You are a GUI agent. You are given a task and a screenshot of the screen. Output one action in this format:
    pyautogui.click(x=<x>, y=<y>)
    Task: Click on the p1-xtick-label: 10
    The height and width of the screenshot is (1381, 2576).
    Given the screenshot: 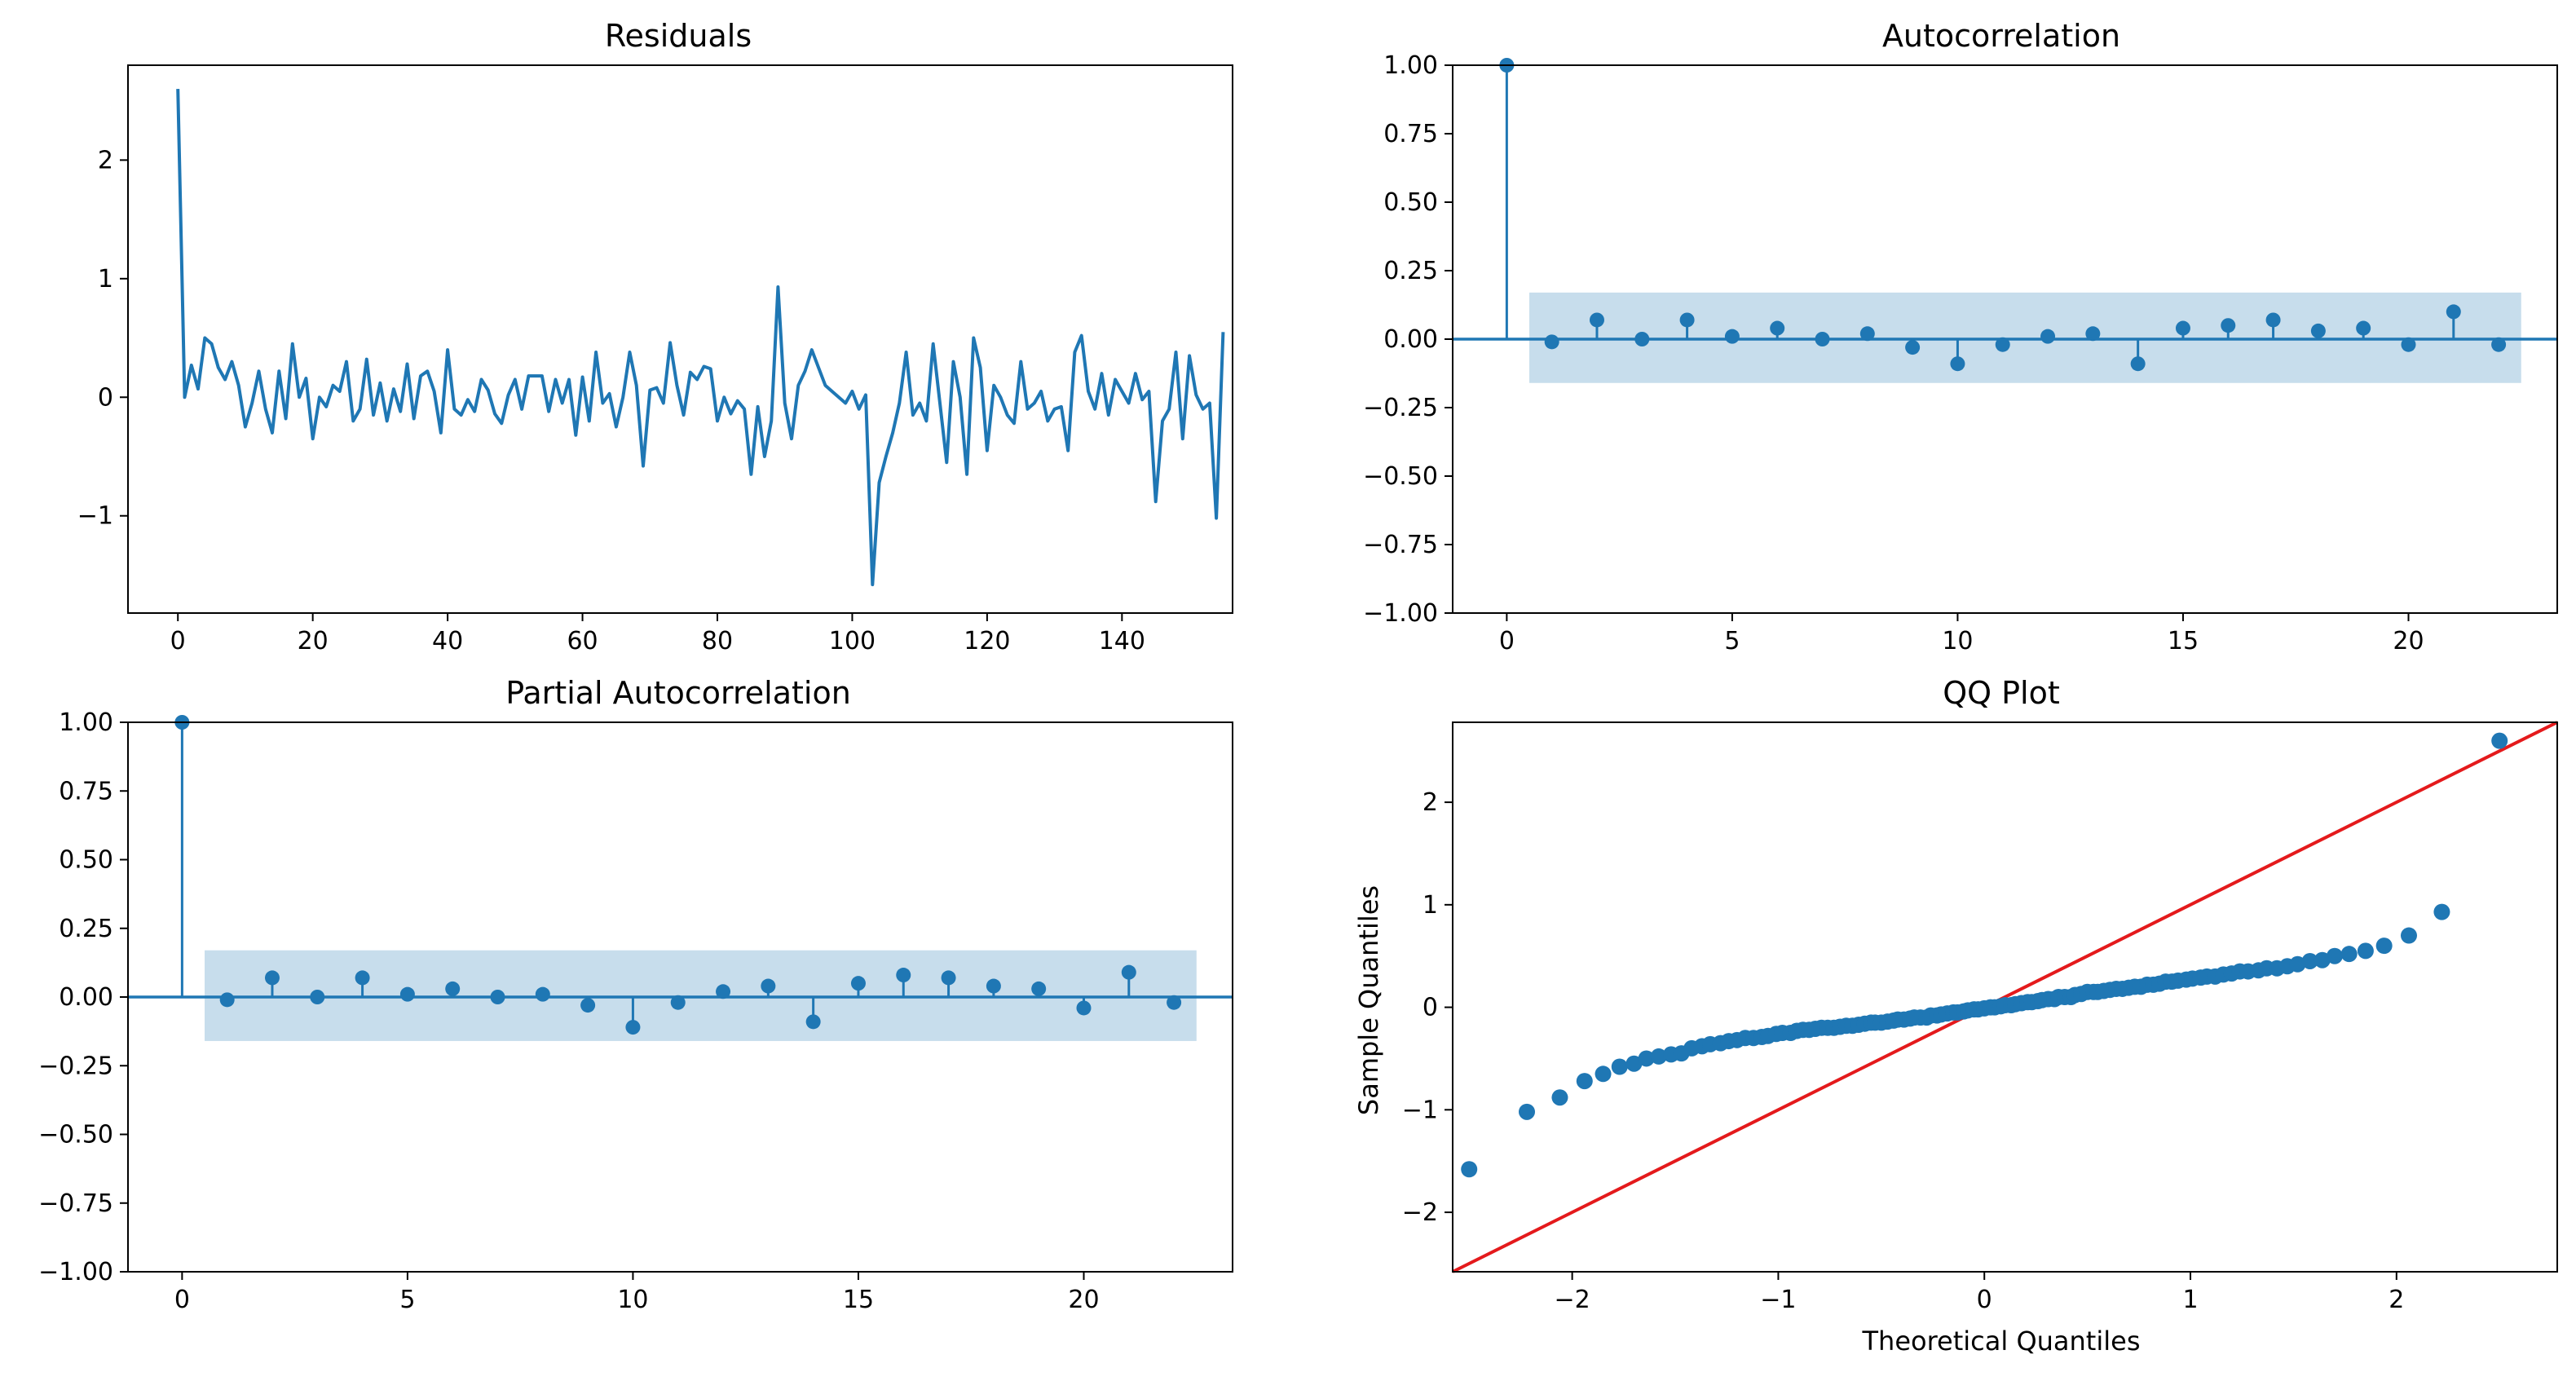 What is the action you would take?
    pyautogui.click(x=1957, y=641)
    